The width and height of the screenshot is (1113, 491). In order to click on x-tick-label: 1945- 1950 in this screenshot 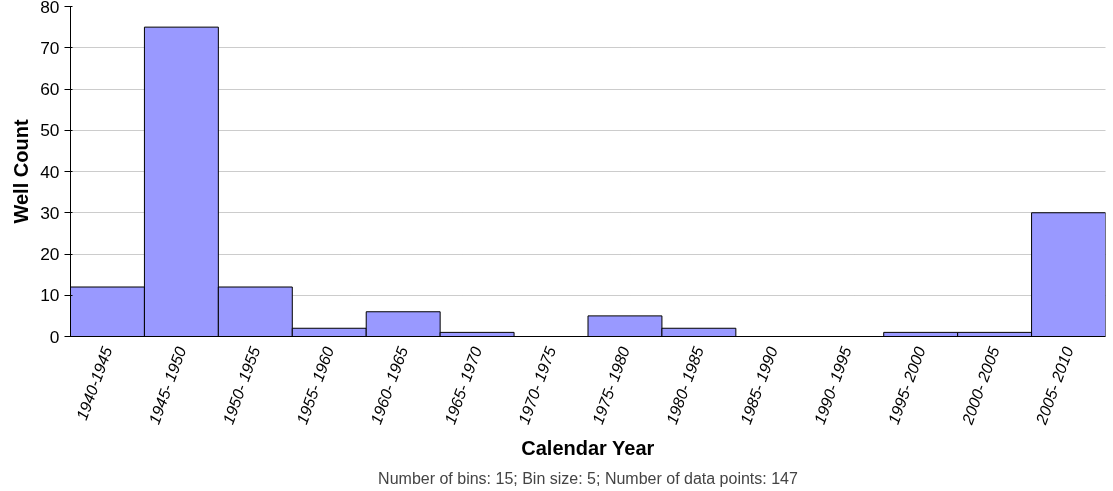, I will do `click(167, 385)`.